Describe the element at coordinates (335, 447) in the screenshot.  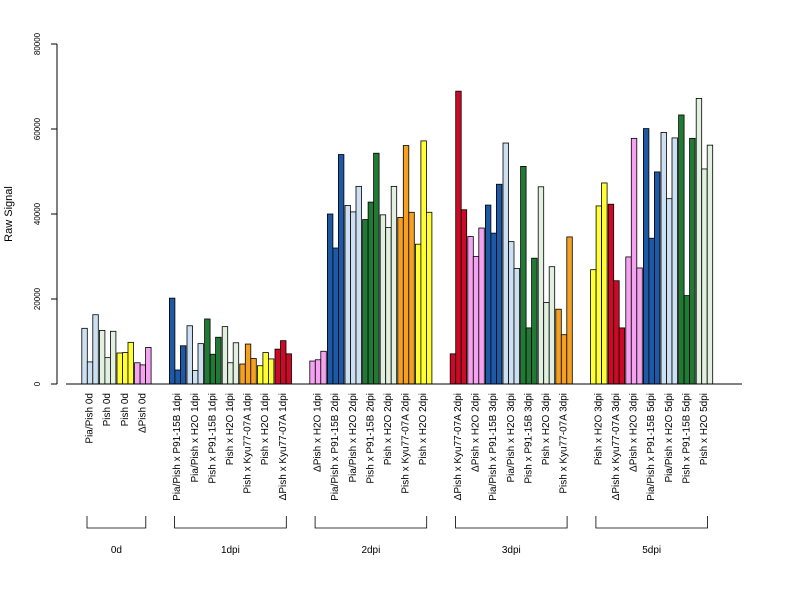
I see `x-tick-label: Pia/Pish x P91-15B 2dpi` at that location.